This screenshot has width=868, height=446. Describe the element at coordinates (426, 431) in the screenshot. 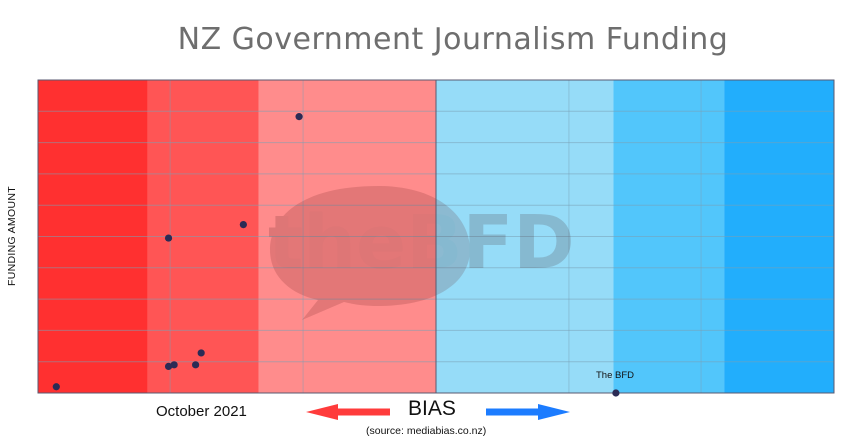

I see `source-label: (source: mediabias.co.nz)` at that location.